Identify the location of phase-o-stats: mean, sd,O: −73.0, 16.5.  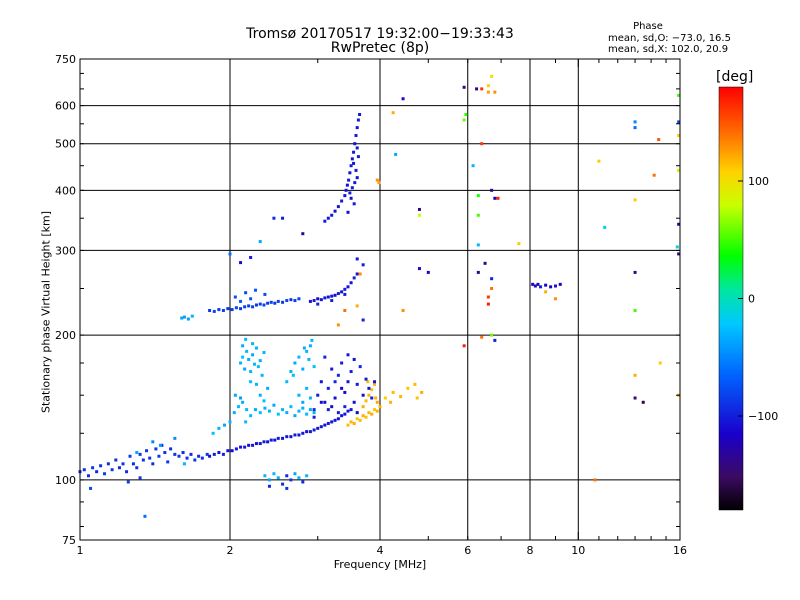
(669, 38).